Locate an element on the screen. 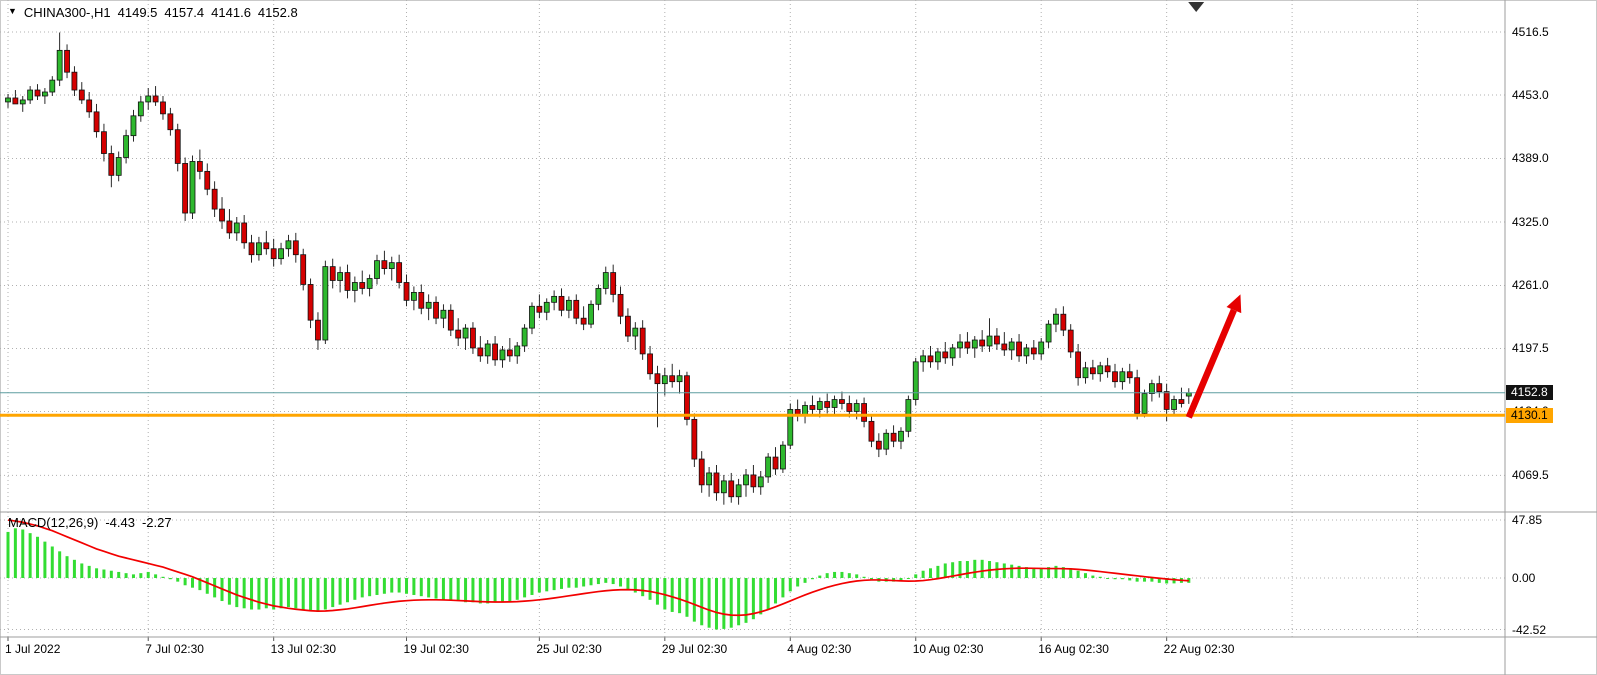 The width and height of the screenshot is (1597, 675). price-lines-layer is located at coordinates (752, 404).